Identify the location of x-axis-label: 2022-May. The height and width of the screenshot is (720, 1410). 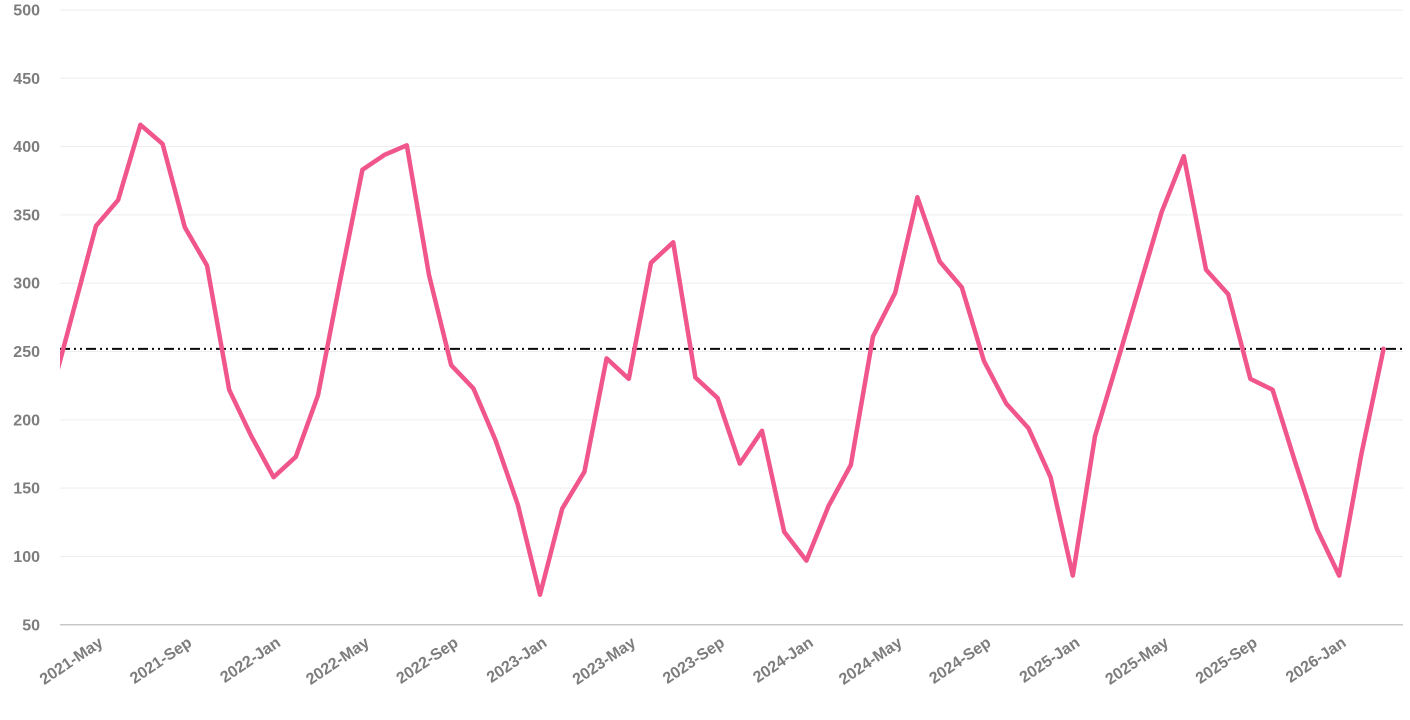
(337, 661).